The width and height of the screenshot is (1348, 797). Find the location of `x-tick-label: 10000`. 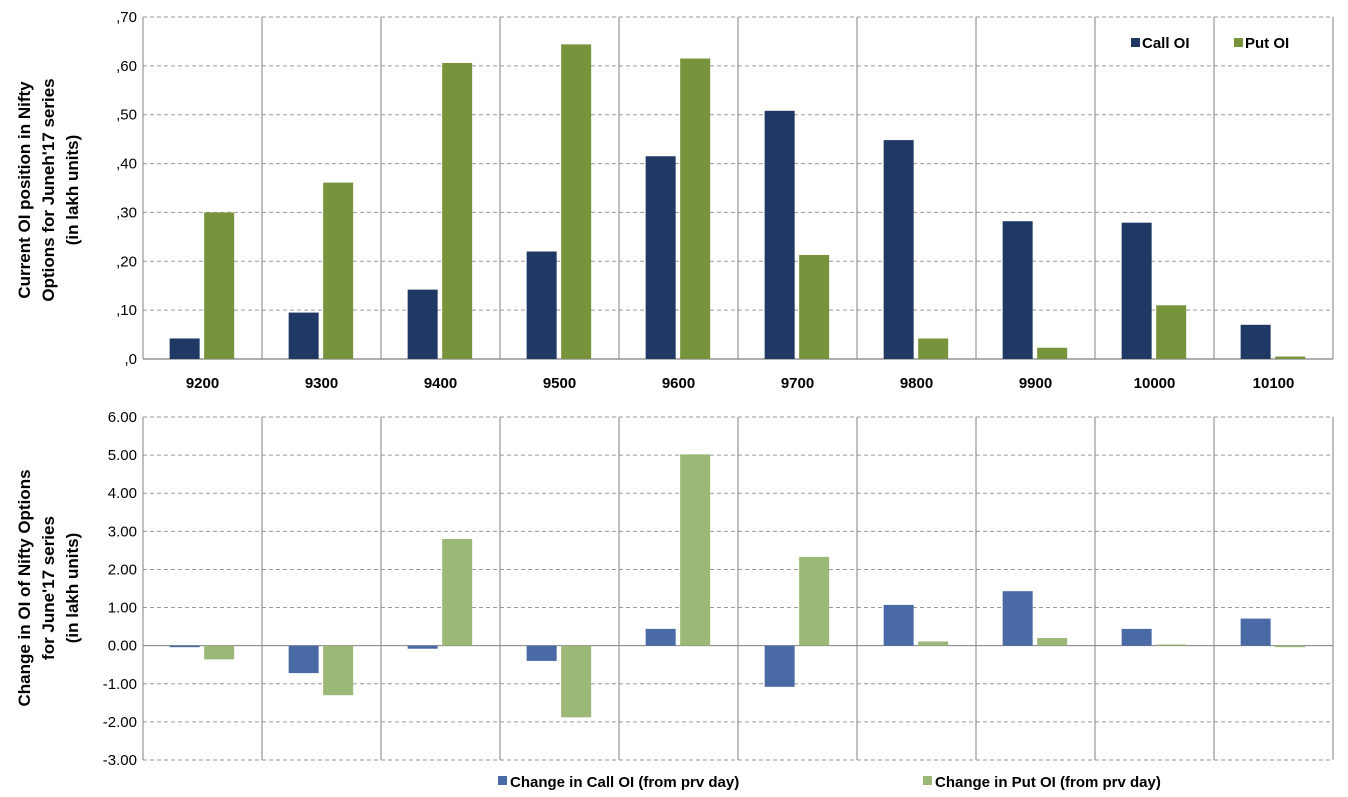

x-tick-label: 10000 is located at coordinates (1155, 383).